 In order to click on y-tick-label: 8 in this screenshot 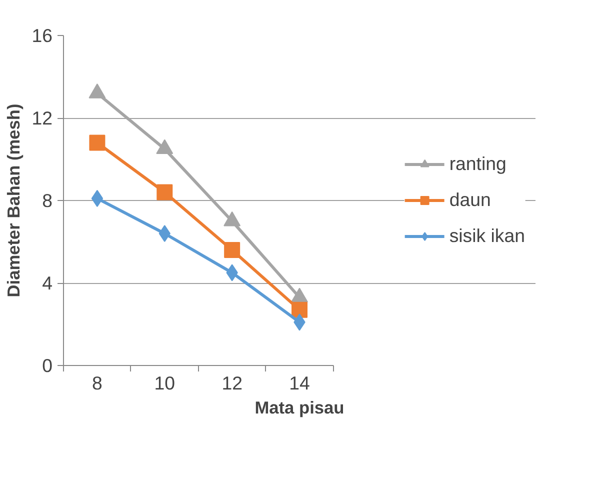, I will do `click(47, 200)`.